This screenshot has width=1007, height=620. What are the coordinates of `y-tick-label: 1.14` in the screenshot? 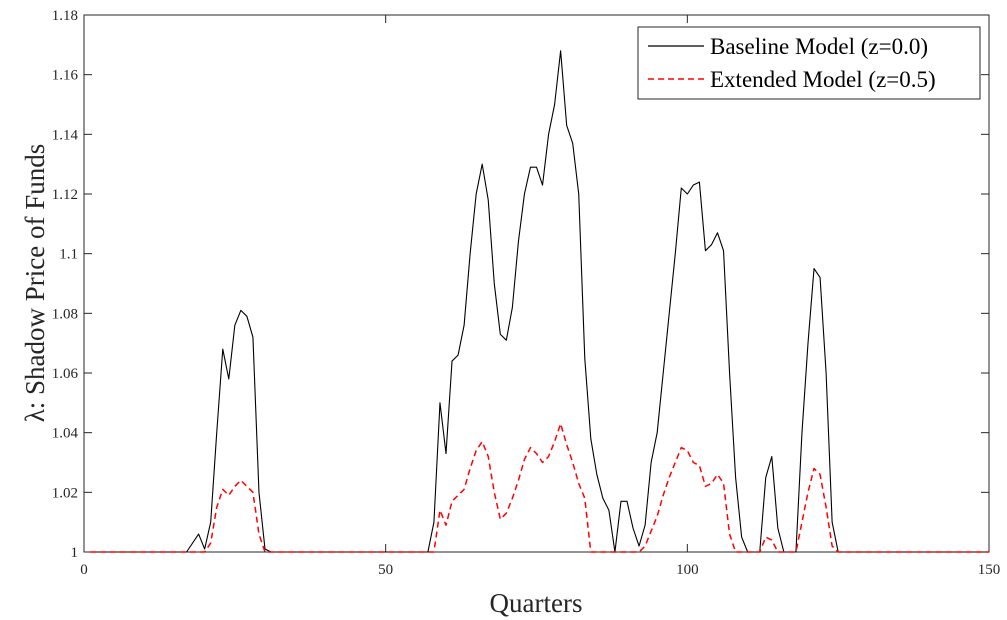 It's located at (65, 135).